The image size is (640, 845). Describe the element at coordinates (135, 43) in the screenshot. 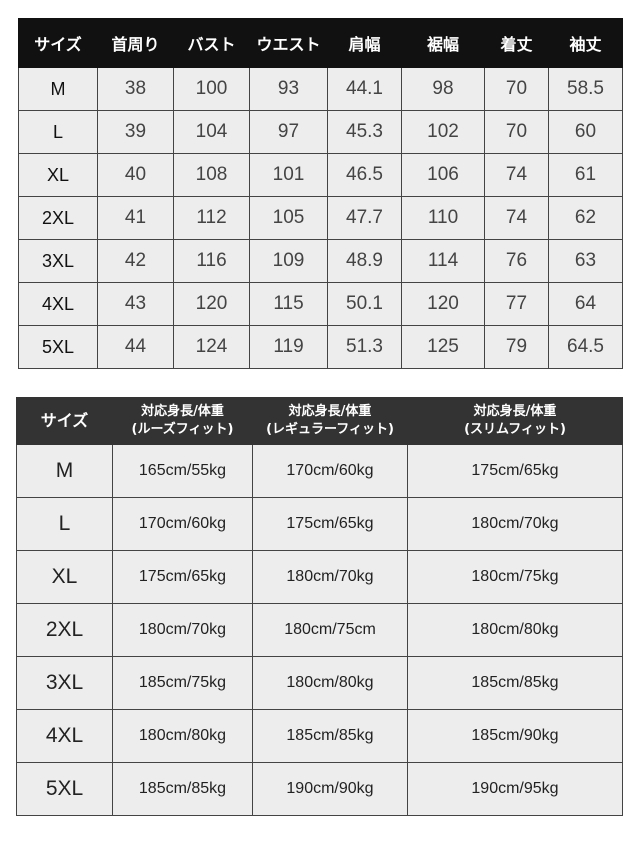

I see `column-header: 首周り` at that location.